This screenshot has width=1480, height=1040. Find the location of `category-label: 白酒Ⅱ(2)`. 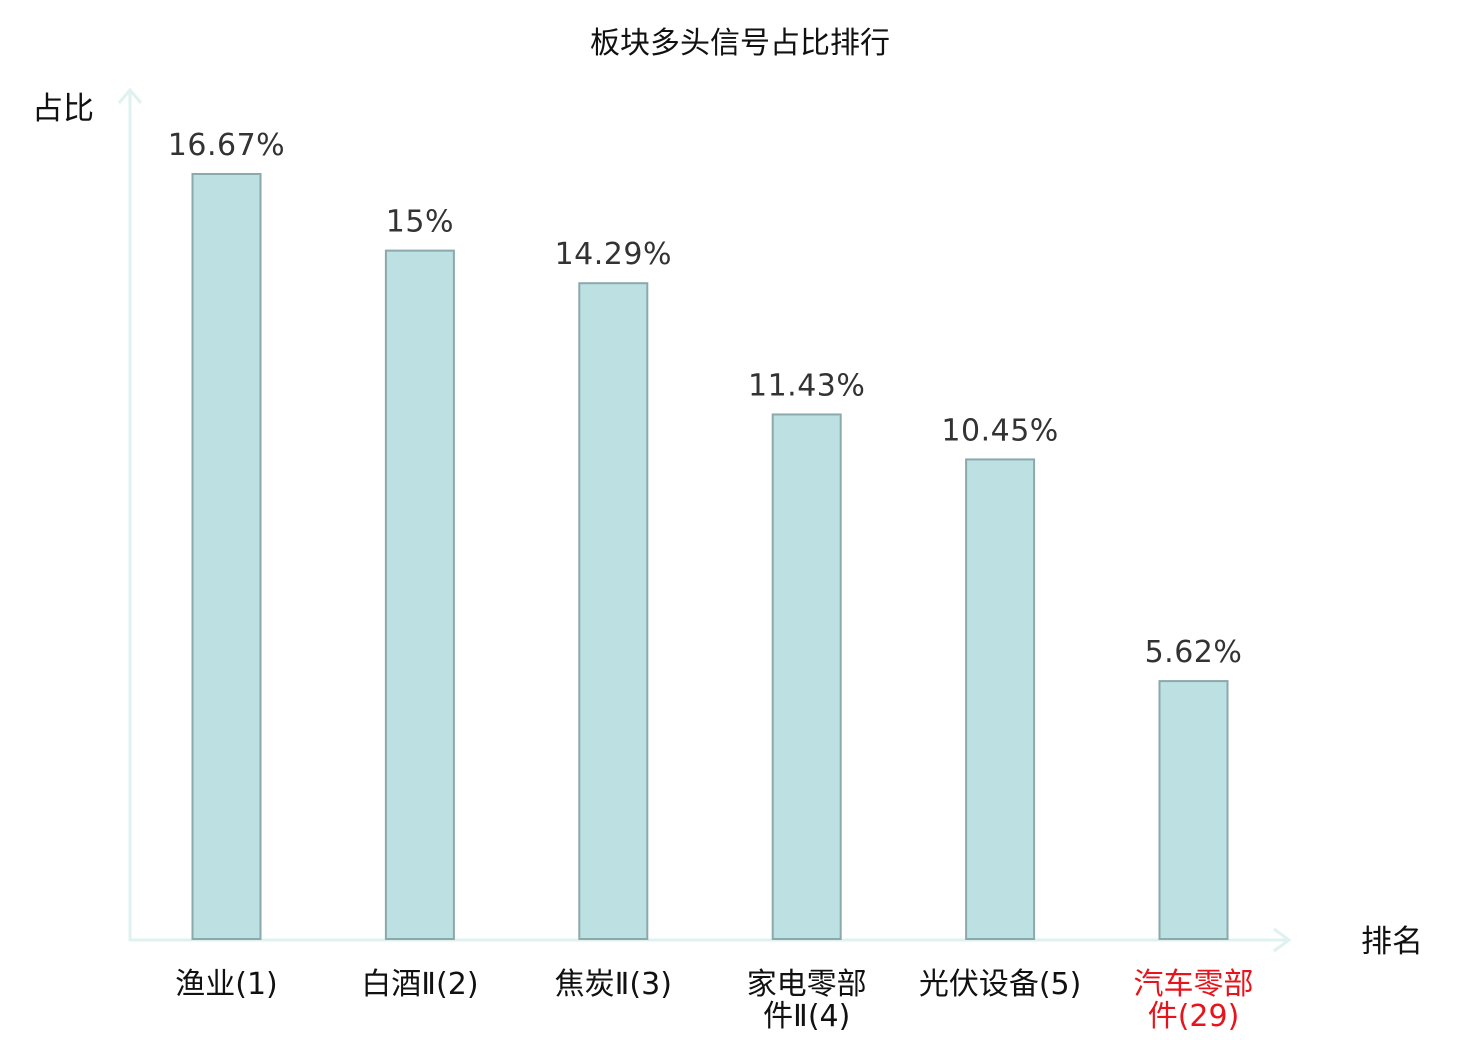

category-label: 白酒Ⅱ(2) is located at coordinates (419, 984).